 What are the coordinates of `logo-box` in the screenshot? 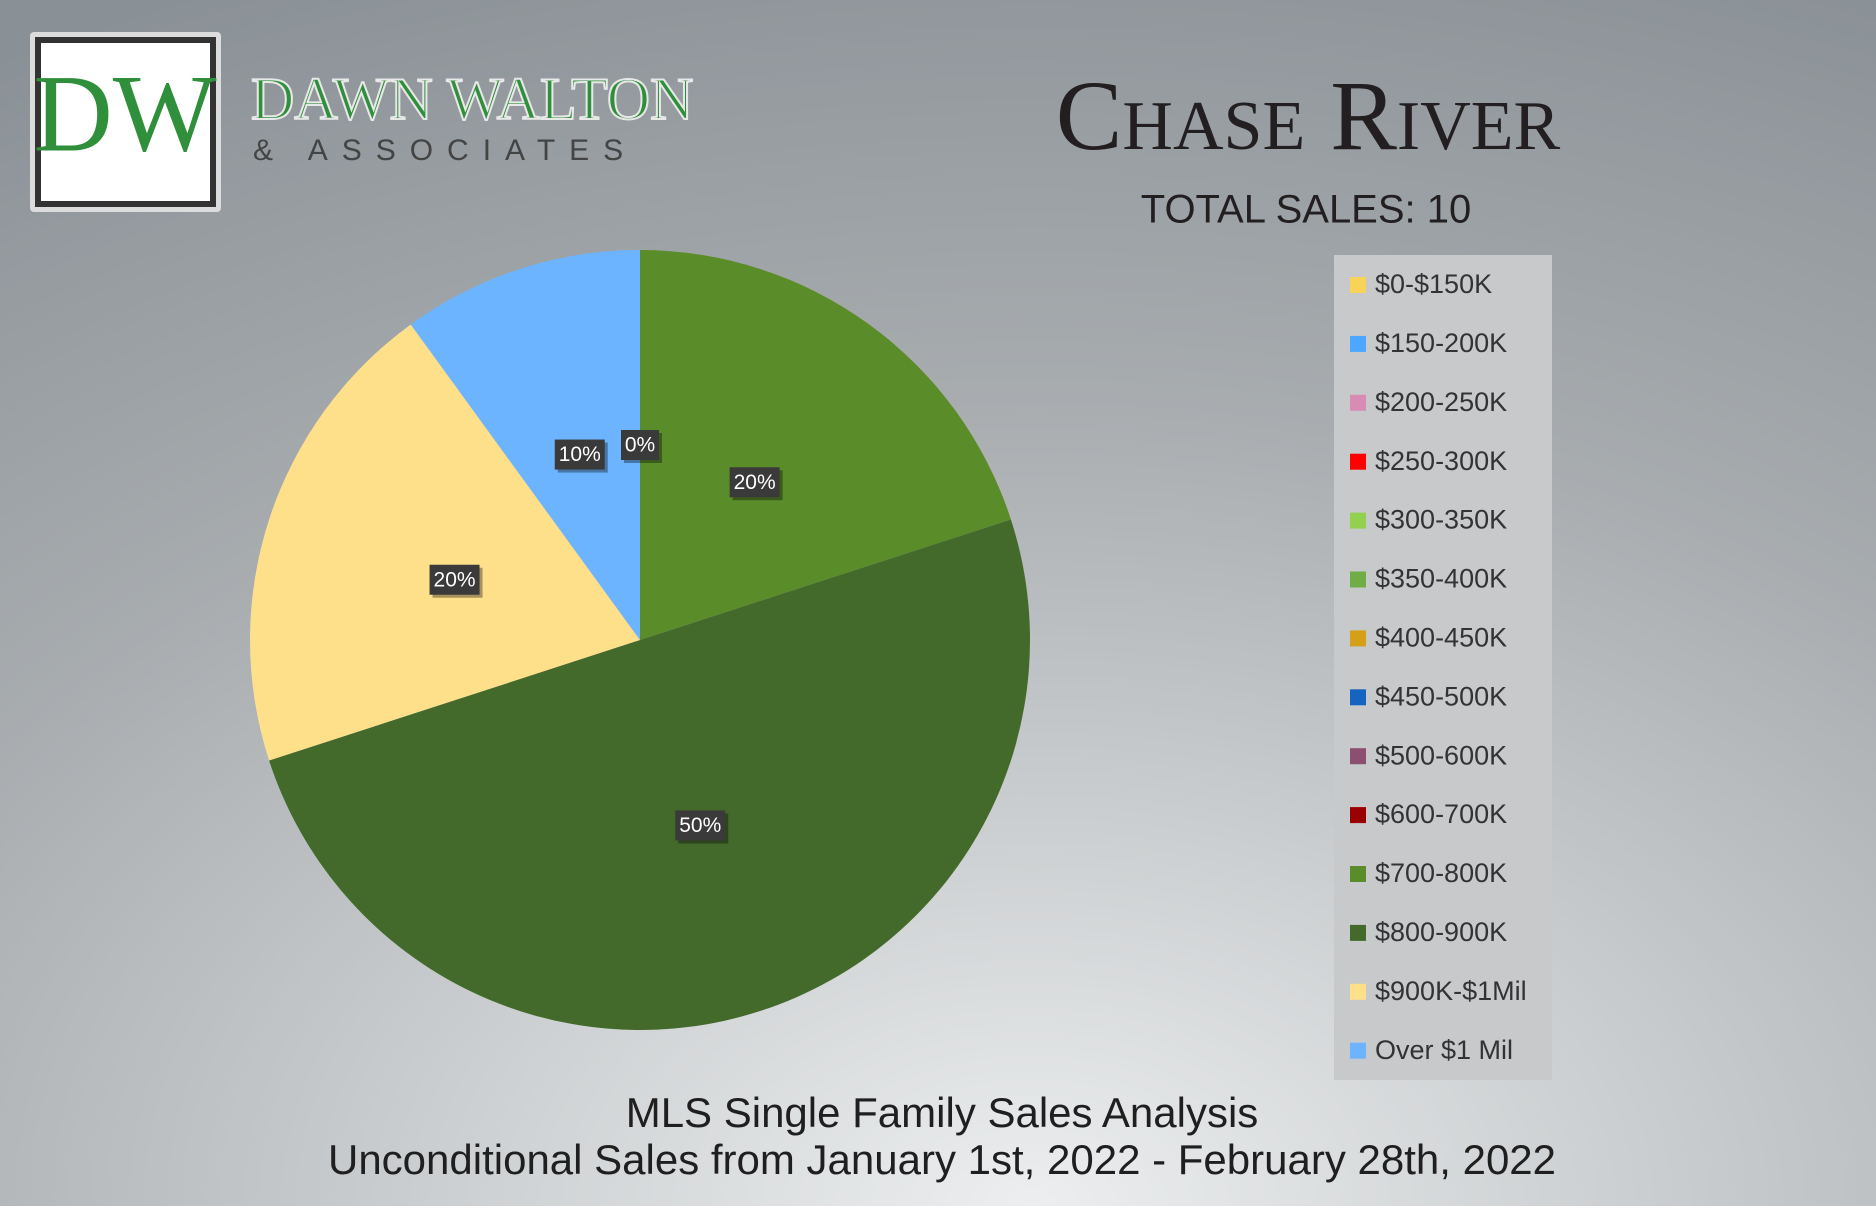 It's located at (125, 122).